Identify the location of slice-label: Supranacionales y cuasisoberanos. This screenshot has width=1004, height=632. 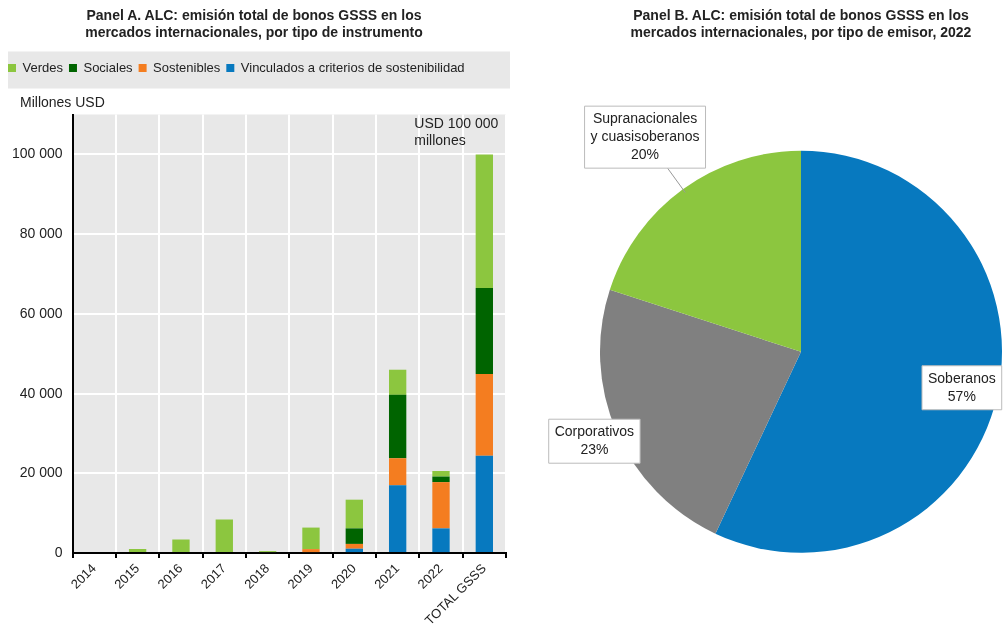
(645, 127).